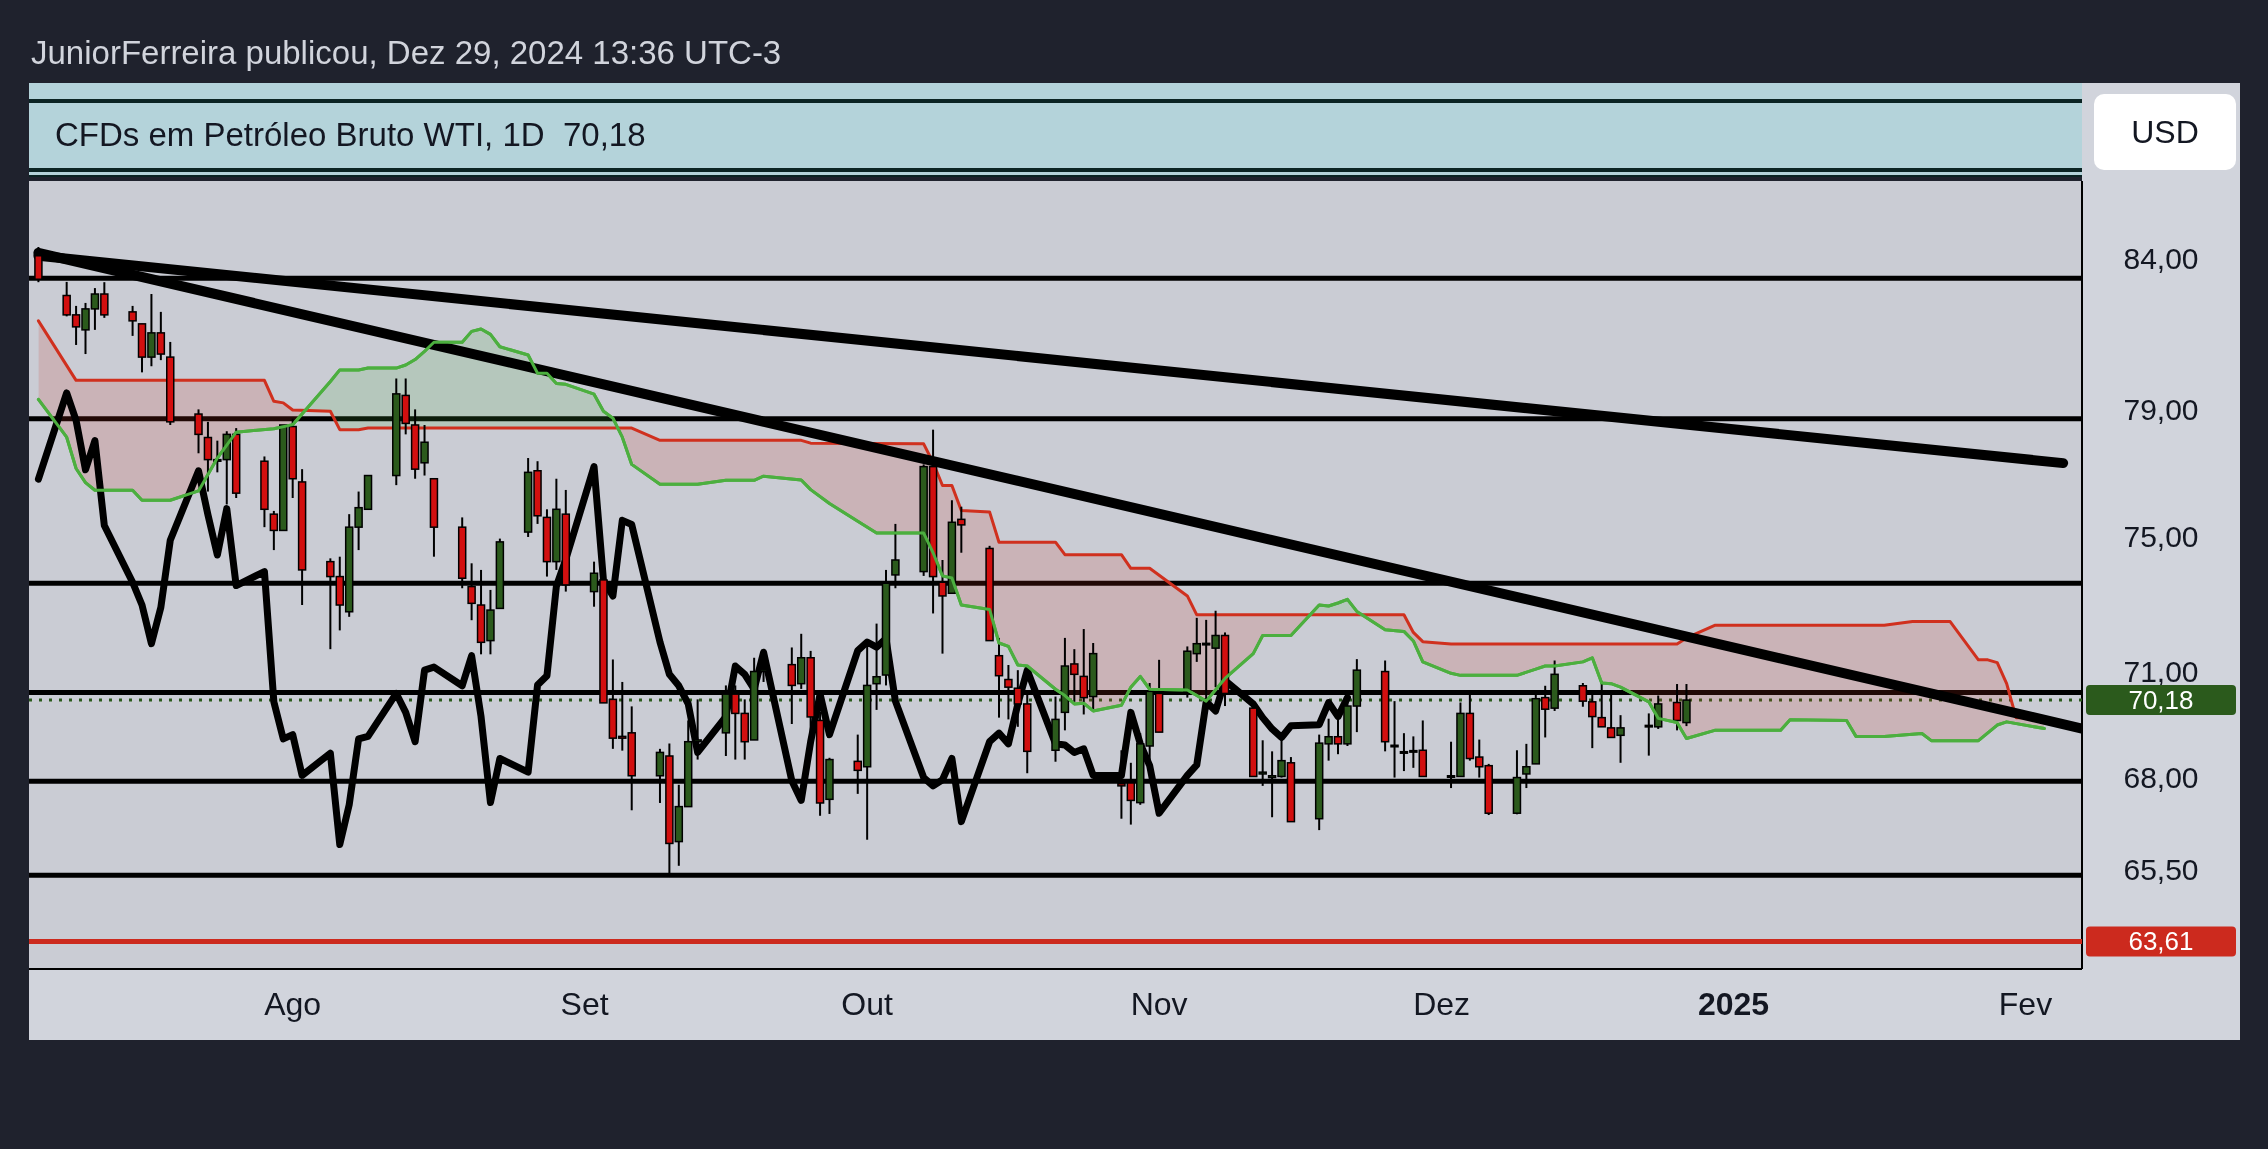  I want to click on ref-line-label: 63,61, so click(2161, 941).